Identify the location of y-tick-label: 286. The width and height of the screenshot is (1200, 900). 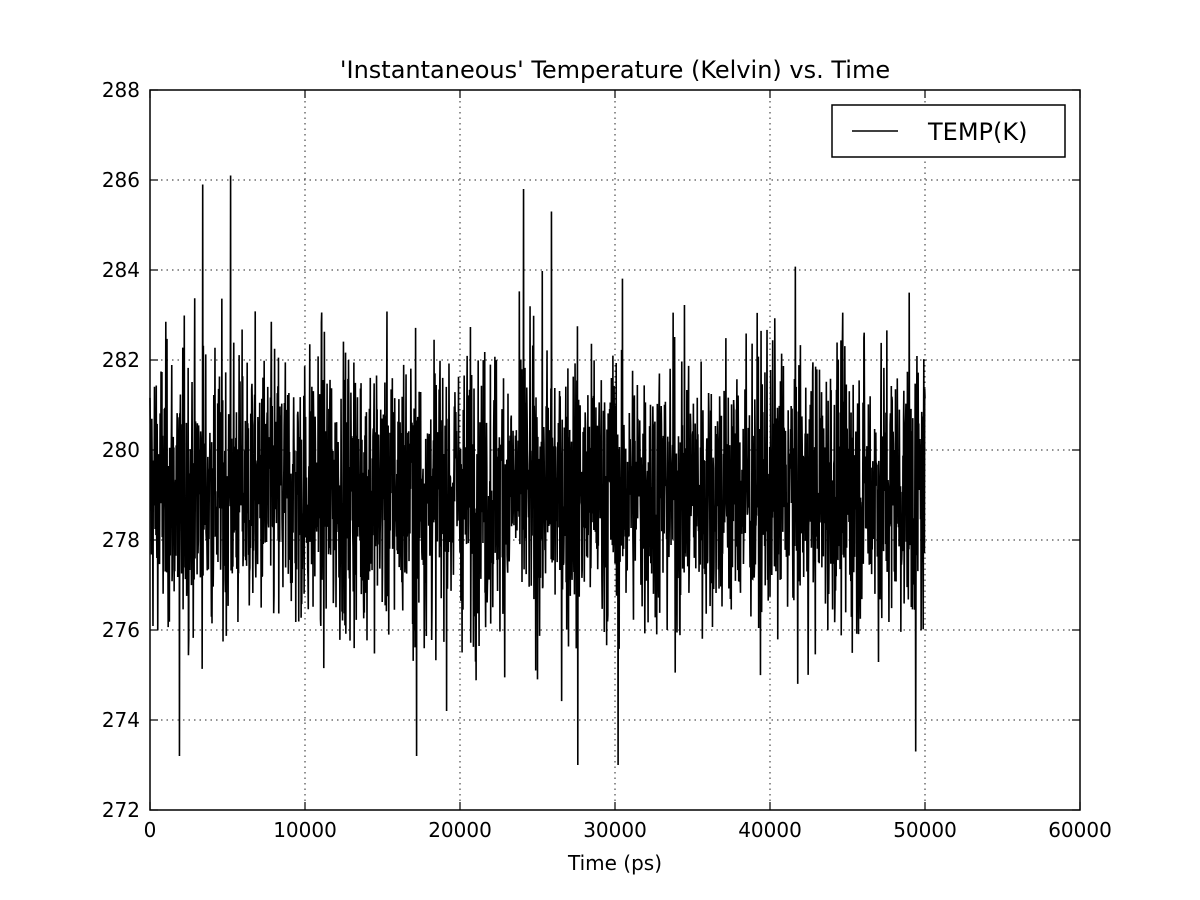
(121, 180).